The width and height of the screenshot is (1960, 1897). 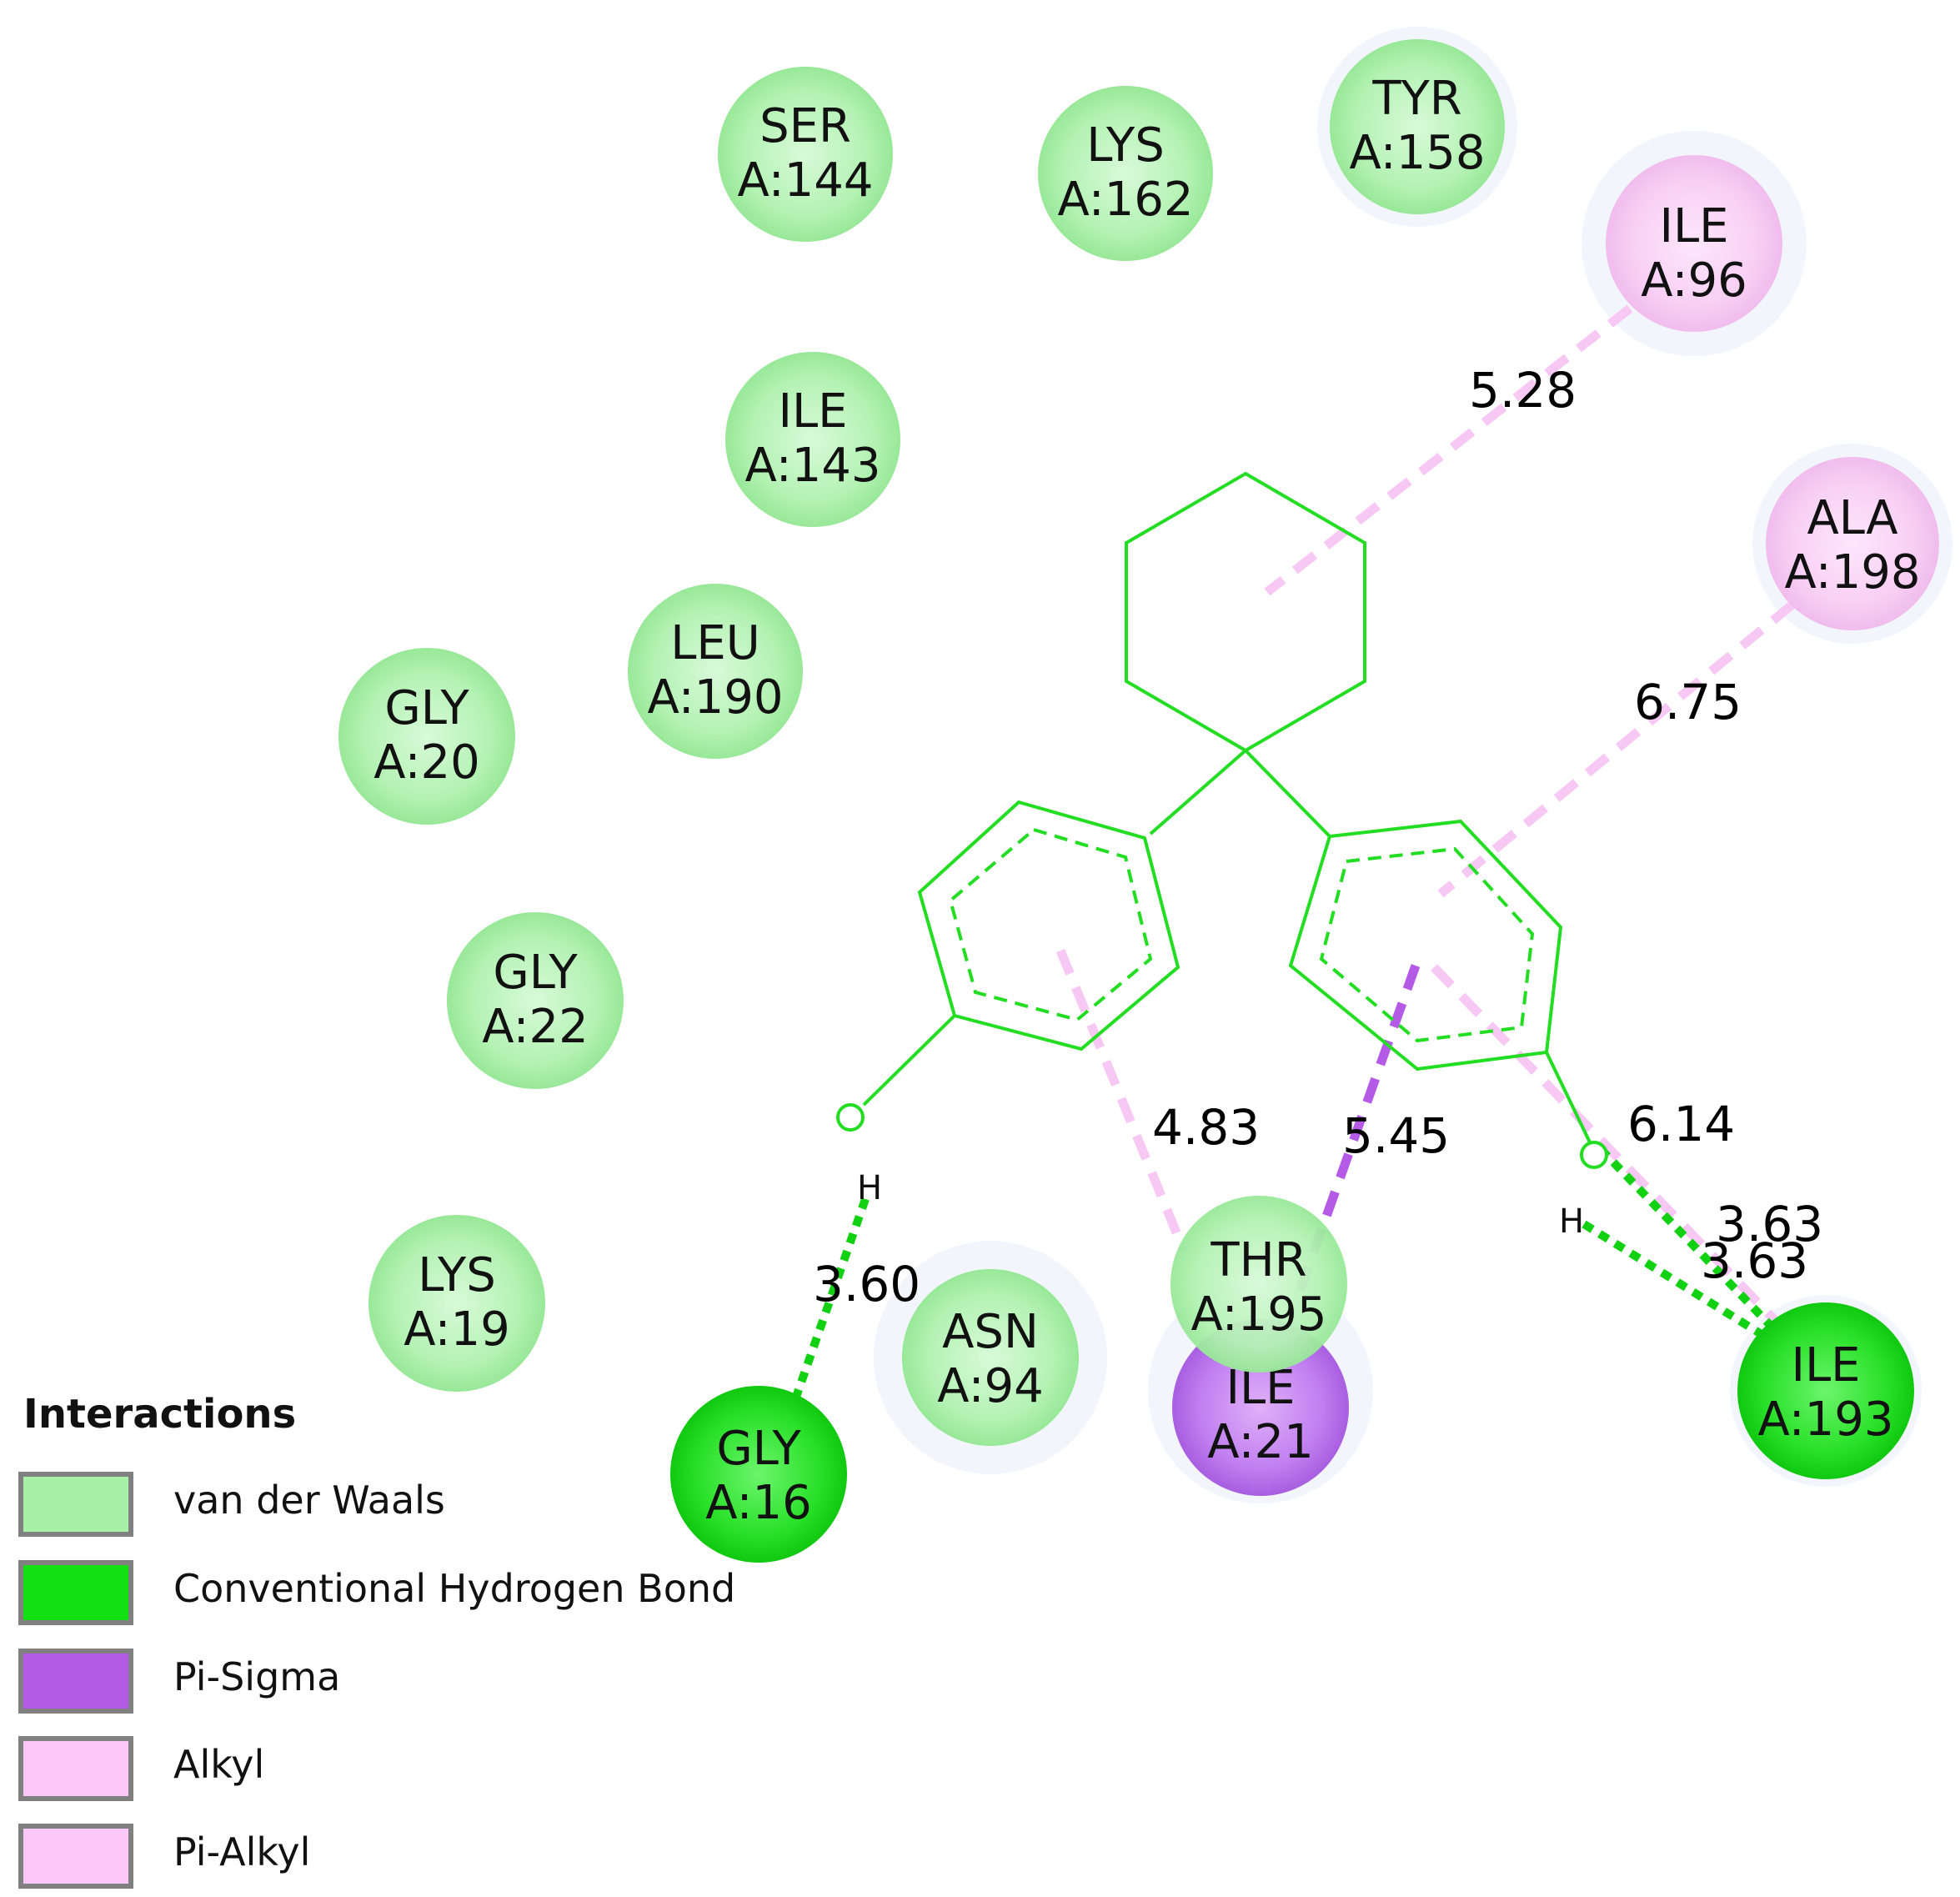 I want to click on distance-label: 6.75, so click(x=1688, y=702).